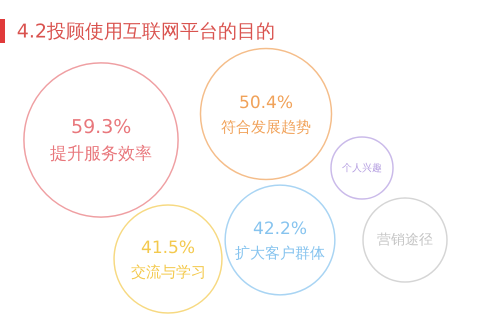 This screenshot has width=480, height=320. I want to click on data-label: 59.3%, so click(101, 127).